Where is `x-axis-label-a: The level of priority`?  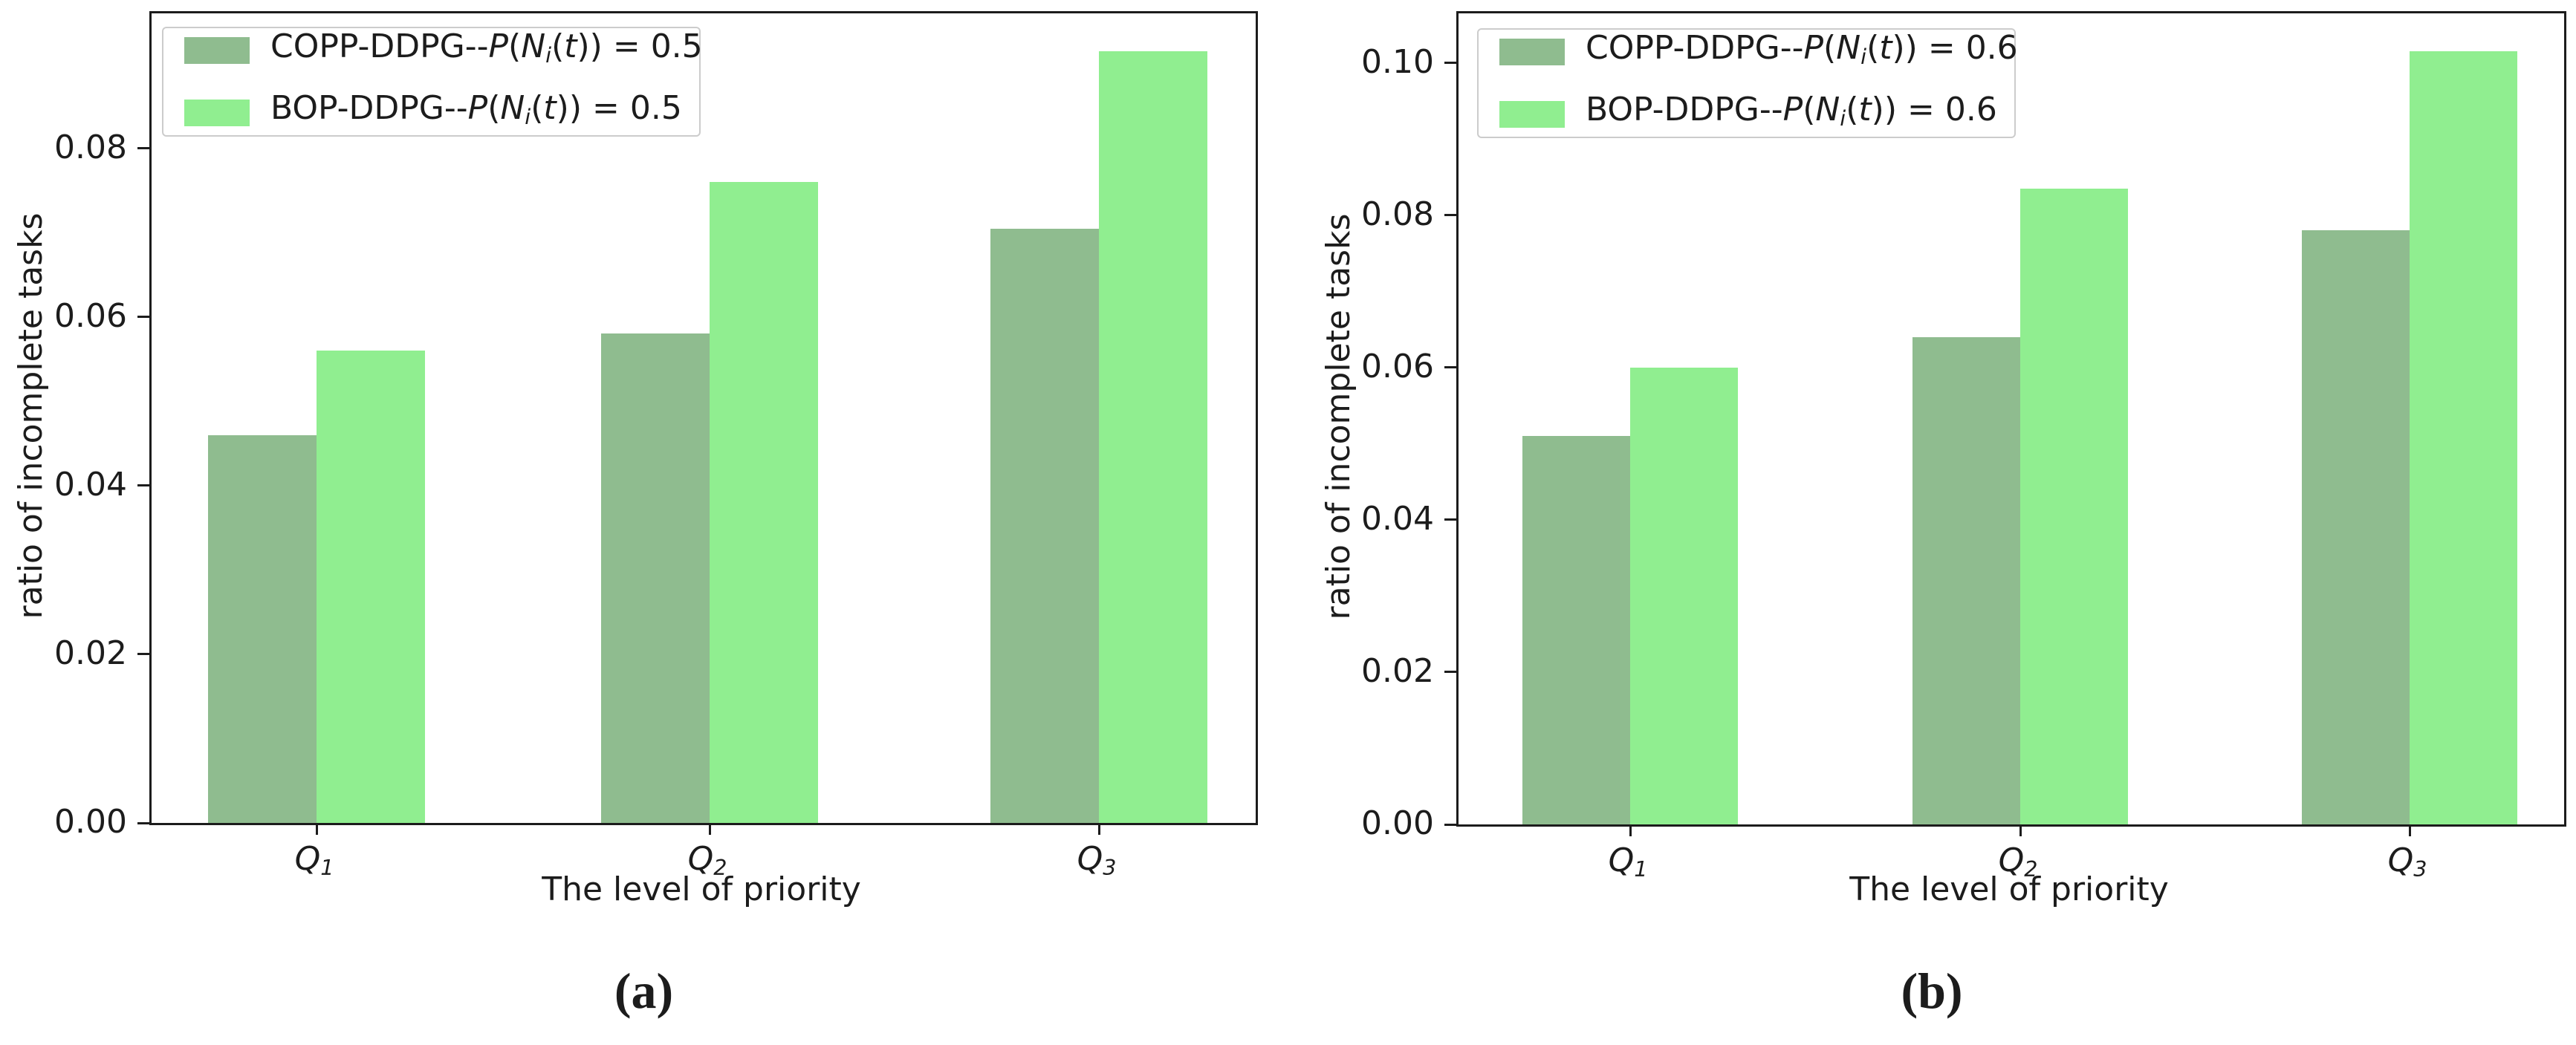 x-axis-label-a: The level of priority is located at coordinates (701, 889).